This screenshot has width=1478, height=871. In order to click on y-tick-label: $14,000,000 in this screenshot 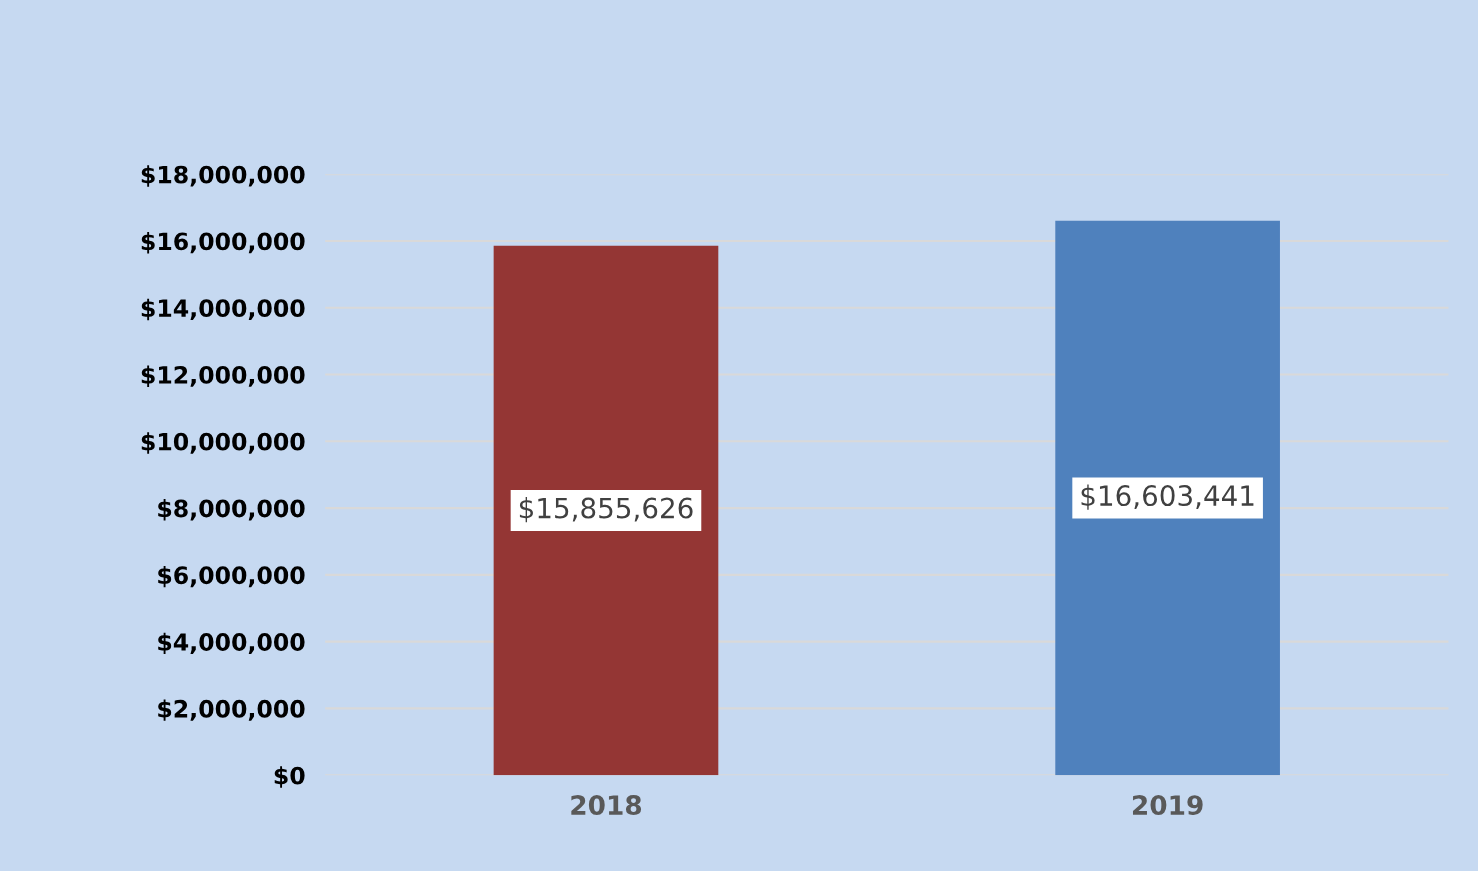, I will do `click(223, 309)`.